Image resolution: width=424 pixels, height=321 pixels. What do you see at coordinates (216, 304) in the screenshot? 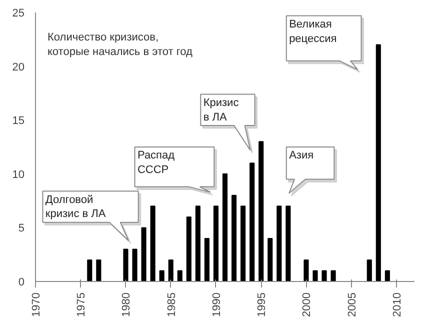
I see `x-tick-label: 1990` at bounding box center [216, 304].